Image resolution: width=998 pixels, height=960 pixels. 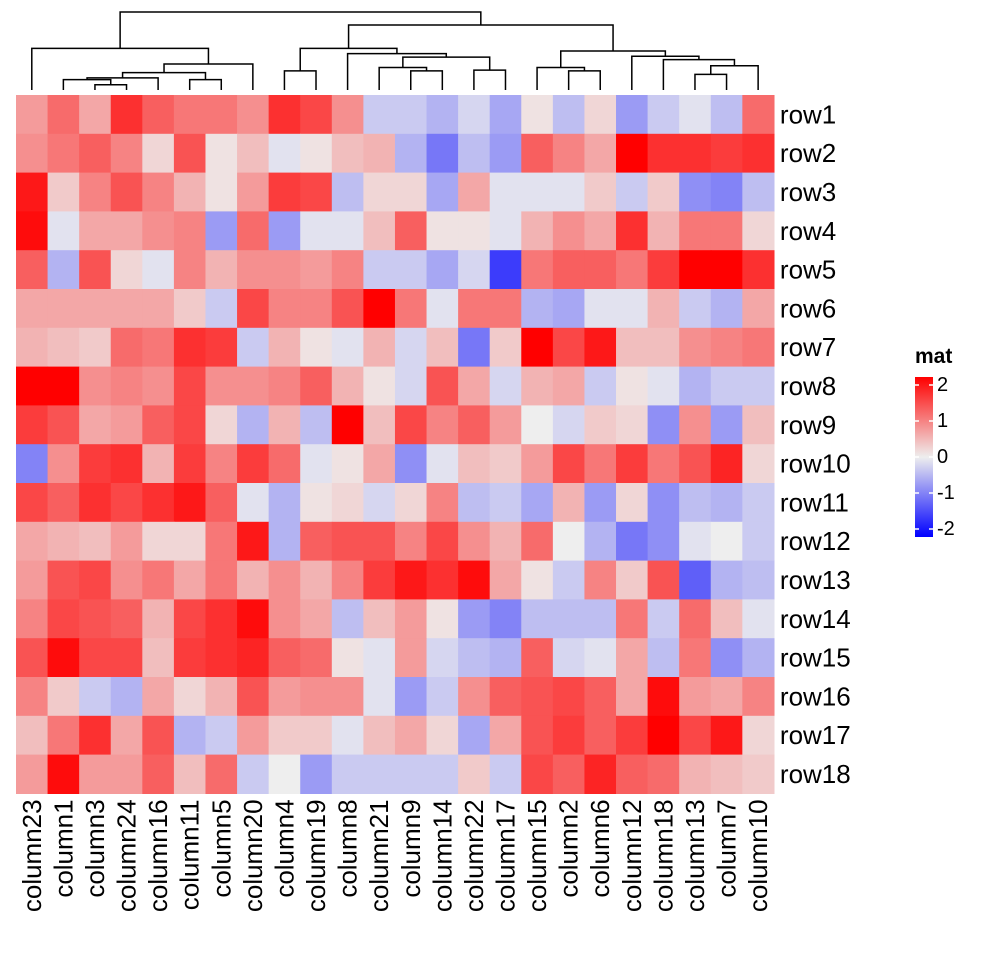 What do you see at coordinates (935, 457) in the screenshot?
I see `legend-ticks: 2 1 0 -1 -2` at bounding box center [935, 457].